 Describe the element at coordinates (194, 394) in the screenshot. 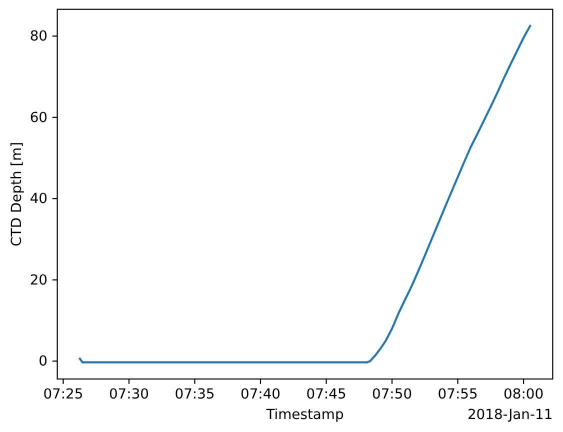

I see `x-tick-label: 07:35` at that location.